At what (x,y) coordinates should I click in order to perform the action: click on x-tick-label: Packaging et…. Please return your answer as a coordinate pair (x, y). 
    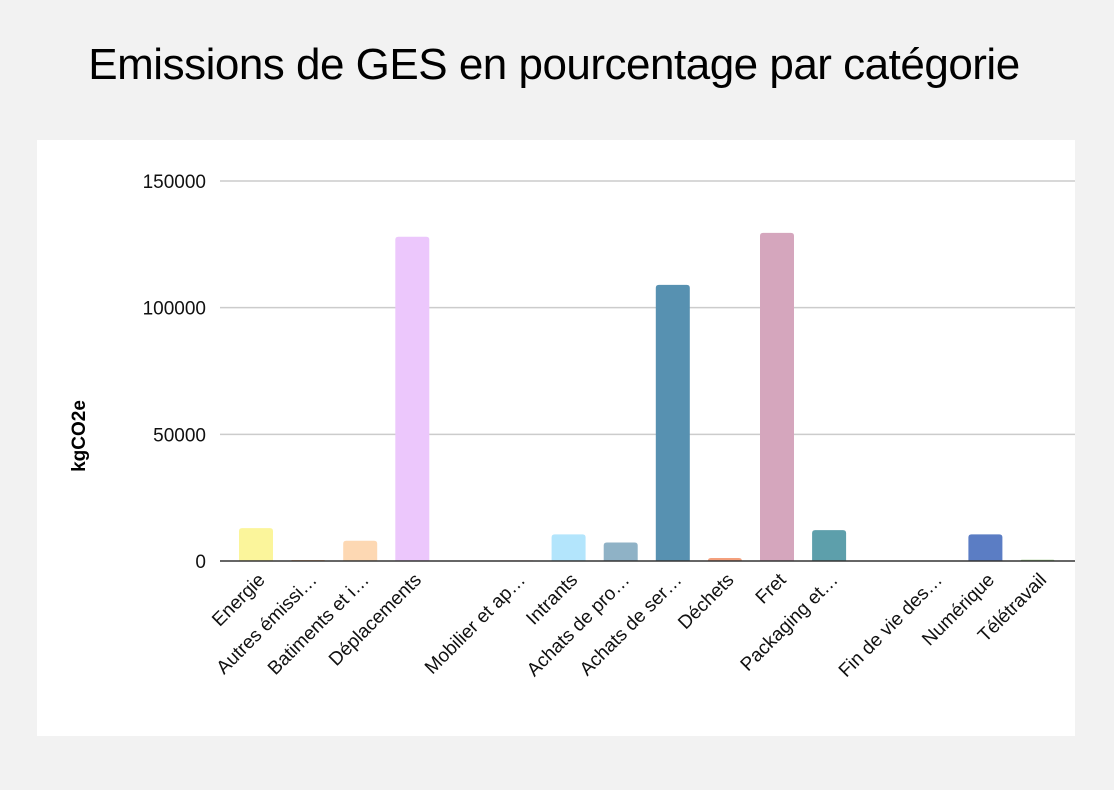
    Looking at the image, I should click on (790, 623).